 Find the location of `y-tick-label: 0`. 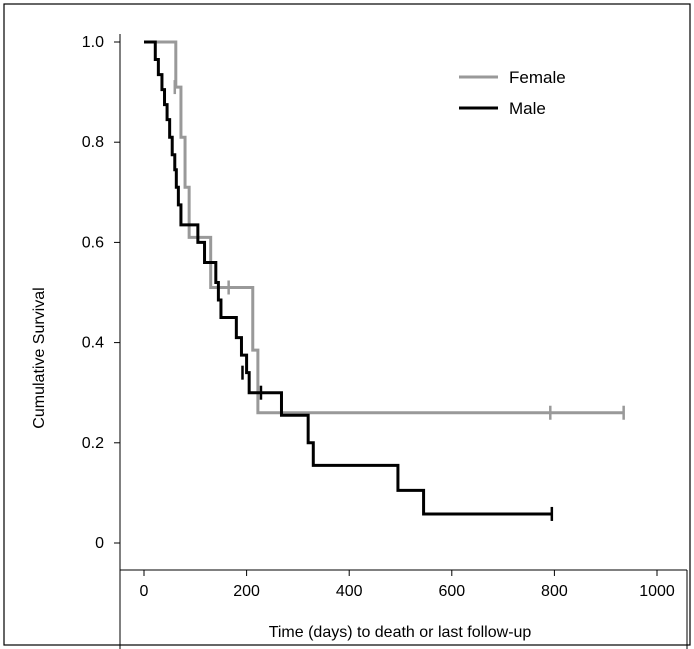

y-tick-label: 0 is located at coordinates (99, 543).